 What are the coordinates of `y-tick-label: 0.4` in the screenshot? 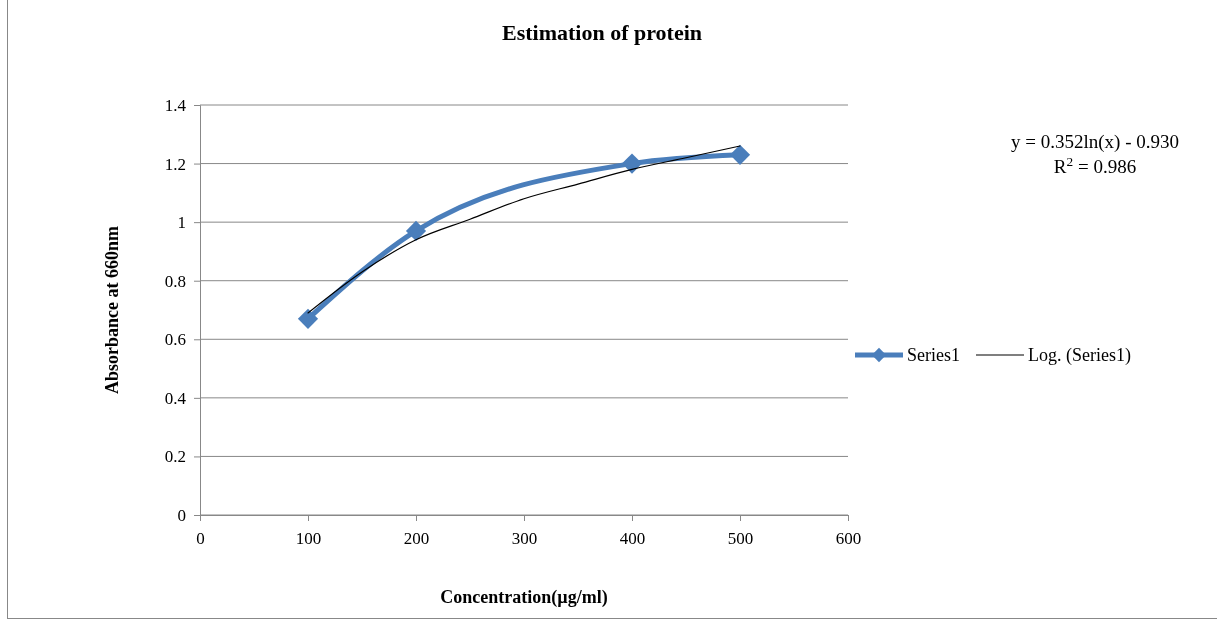 It's located at (175, 398).